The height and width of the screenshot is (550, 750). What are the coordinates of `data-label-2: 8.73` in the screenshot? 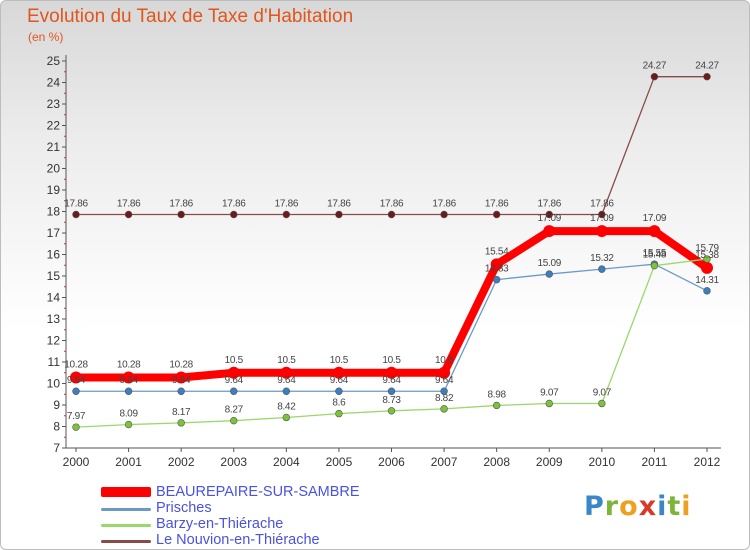 It's located at (391, 400).